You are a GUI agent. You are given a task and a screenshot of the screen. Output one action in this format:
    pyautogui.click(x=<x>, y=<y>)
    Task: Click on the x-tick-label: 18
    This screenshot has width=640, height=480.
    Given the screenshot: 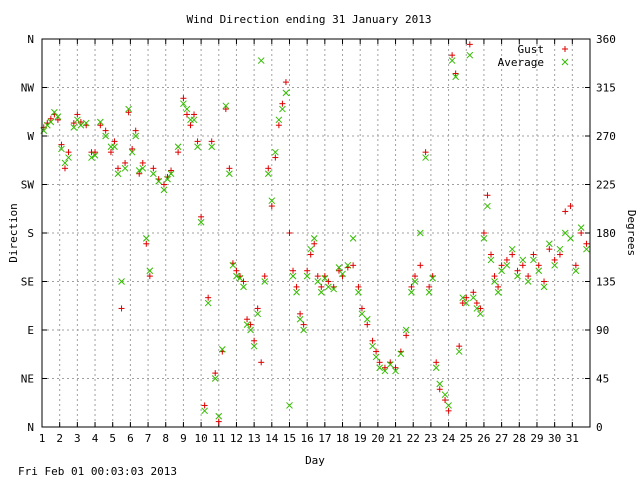 What is the action you would take?
    pyautogui.click(x=342, y=438)
    